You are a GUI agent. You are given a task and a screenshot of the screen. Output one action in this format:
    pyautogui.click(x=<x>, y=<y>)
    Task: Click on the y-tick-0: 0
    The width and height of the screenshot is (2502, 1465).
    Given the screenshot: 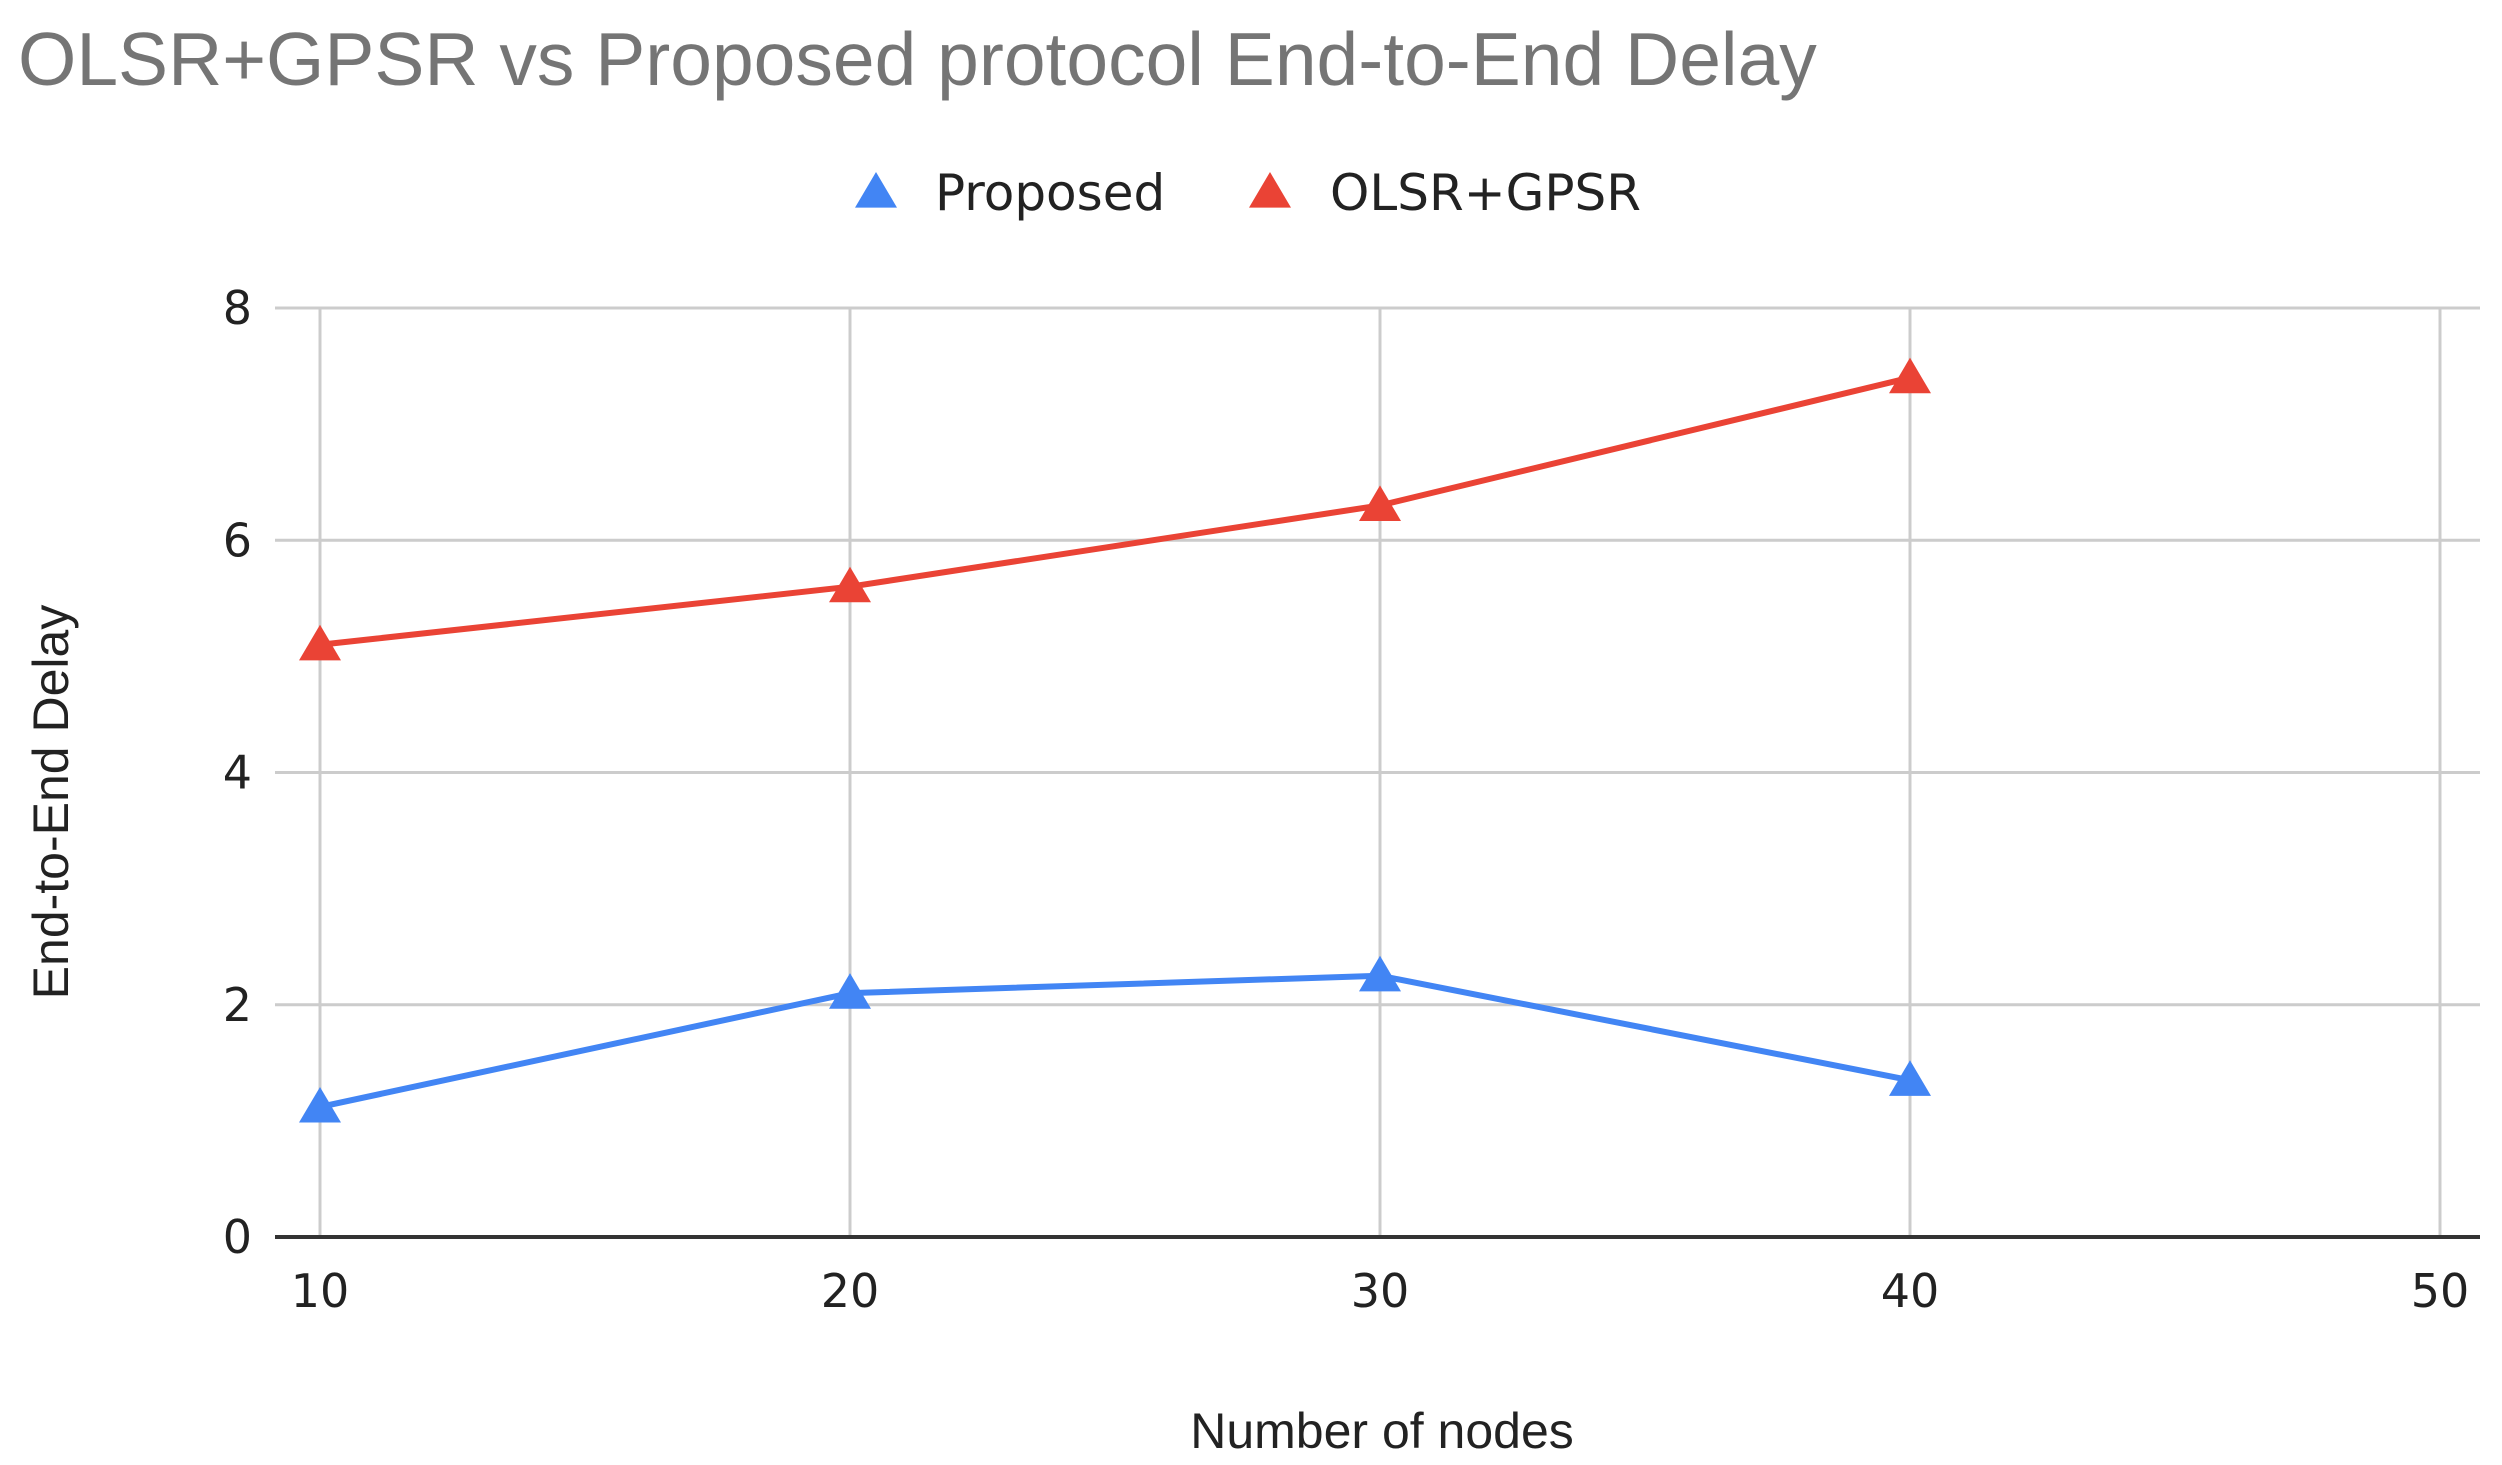 What is the action you would take?
    pyautogui.click(x=237, y=1237)
    